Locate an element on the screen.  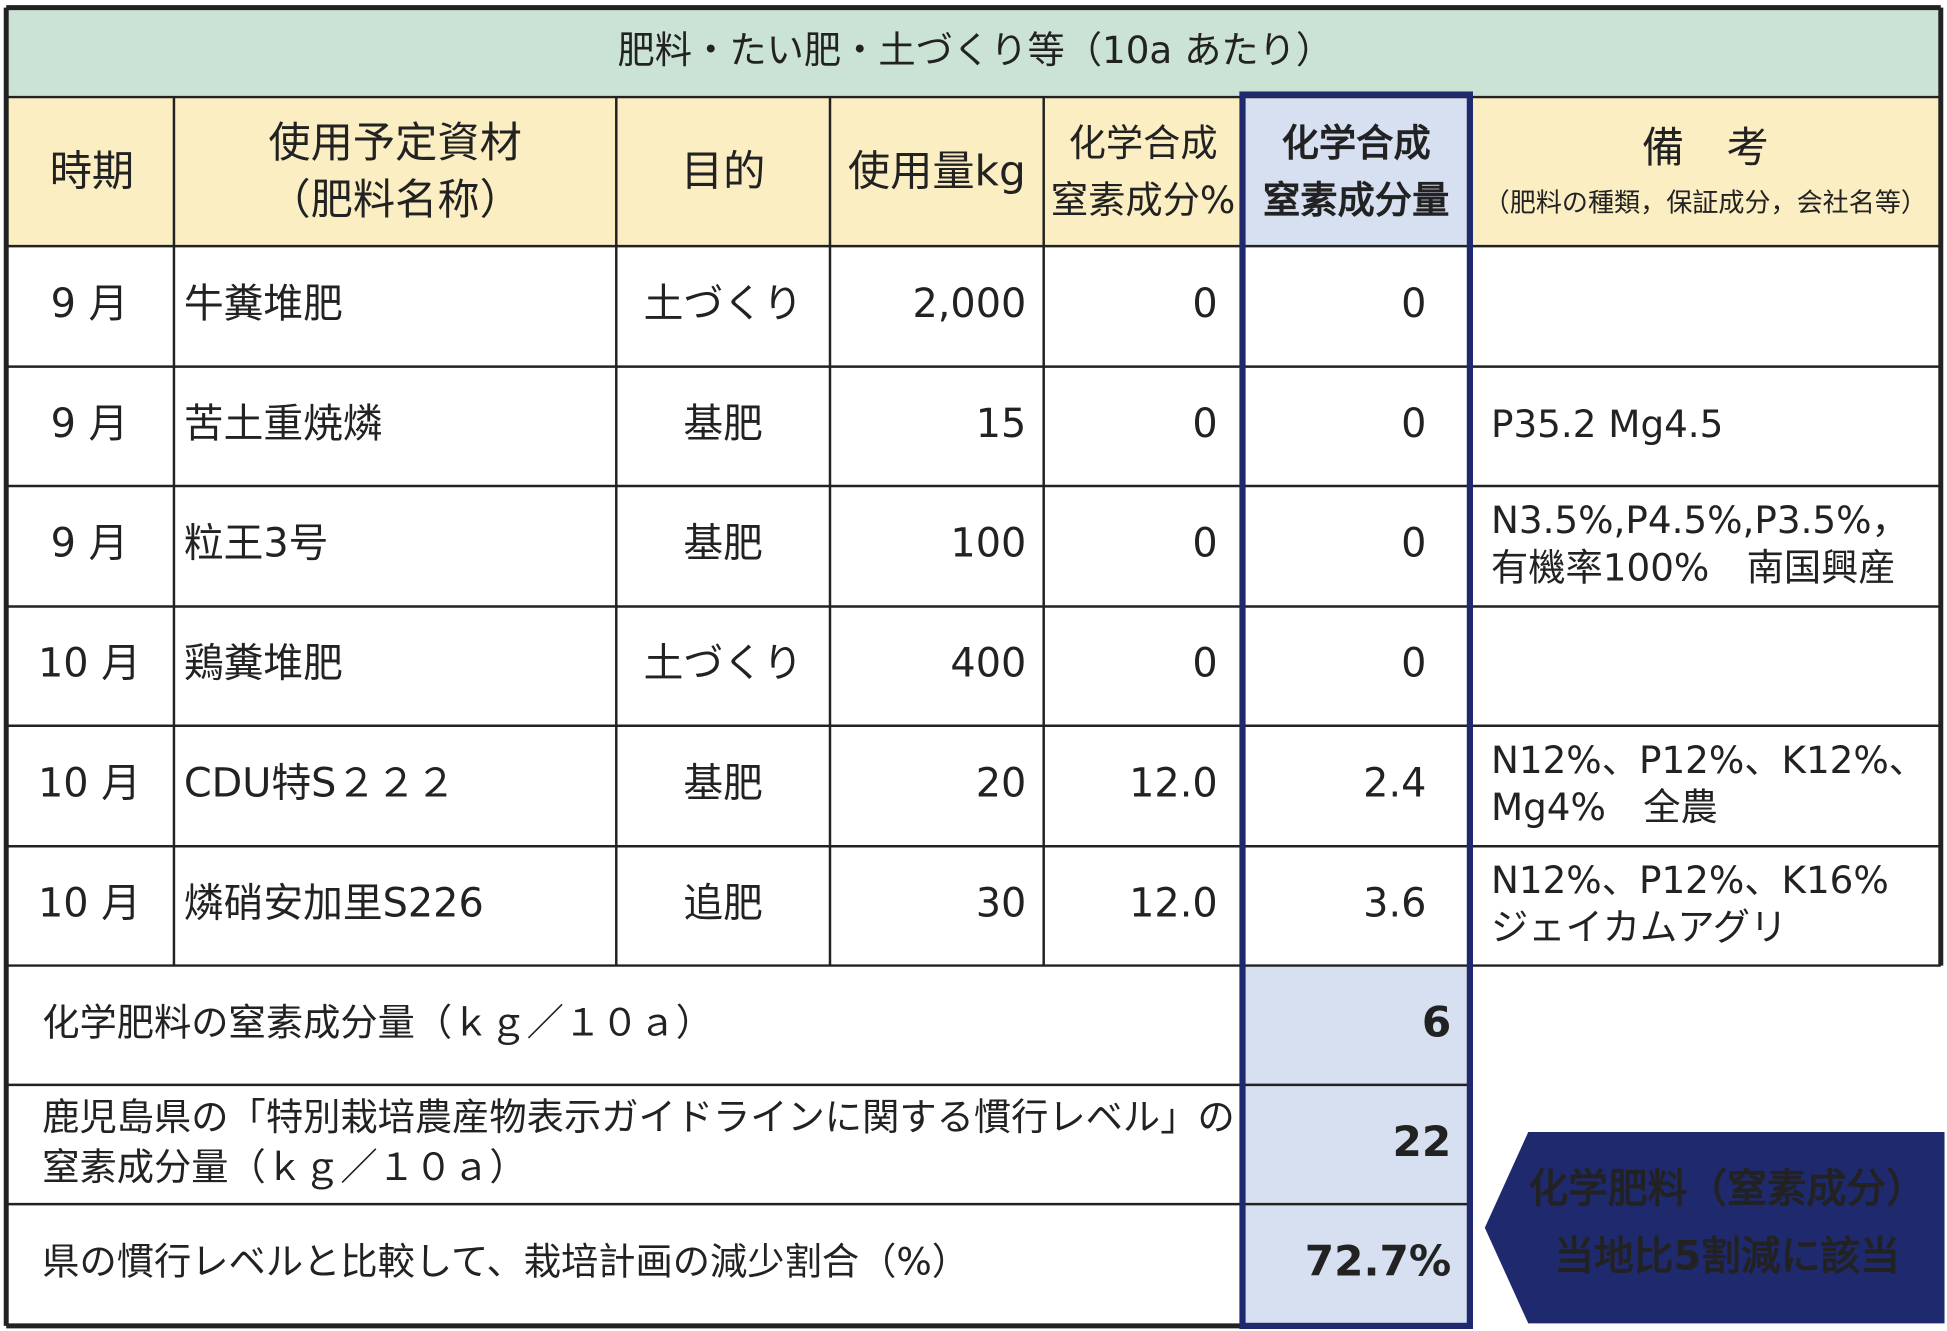
header-text: 備 考 is located at coordinates (1705, 147).